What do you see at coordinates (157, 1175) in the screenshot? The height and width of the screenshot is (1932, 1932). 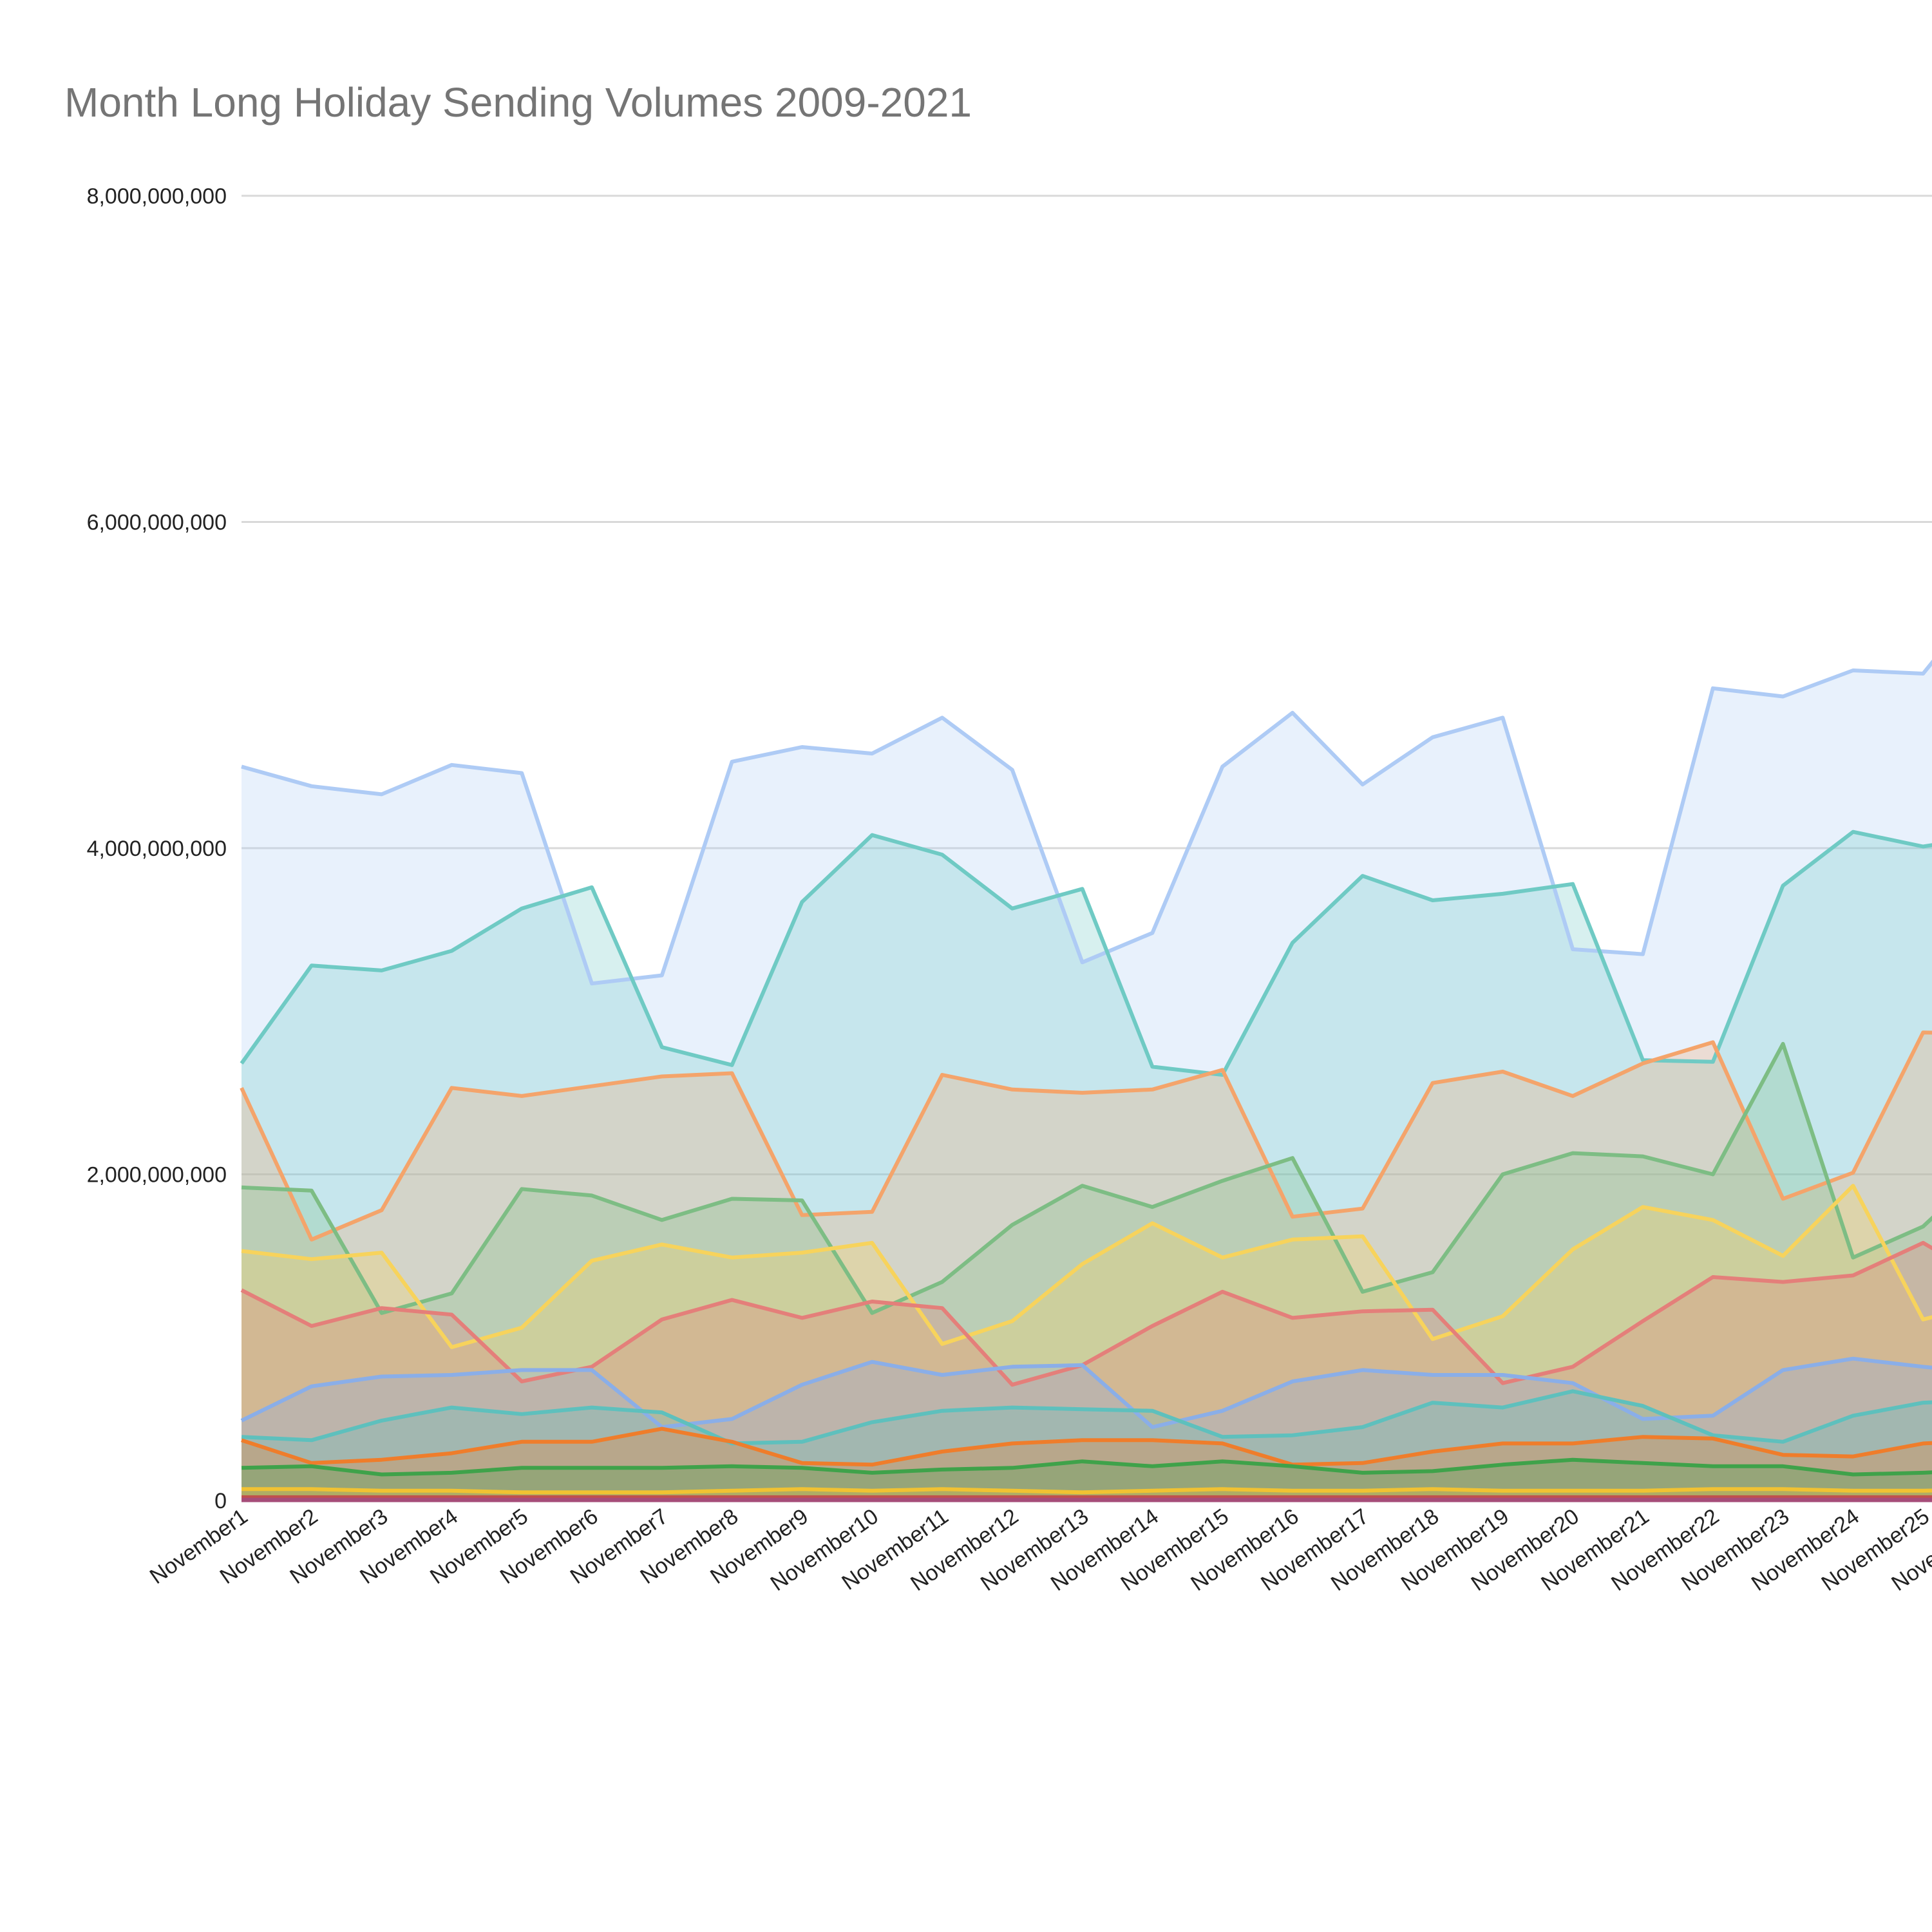 I see `y-tick-label: 2,000,000,000` at bounding box center [157, 1175].